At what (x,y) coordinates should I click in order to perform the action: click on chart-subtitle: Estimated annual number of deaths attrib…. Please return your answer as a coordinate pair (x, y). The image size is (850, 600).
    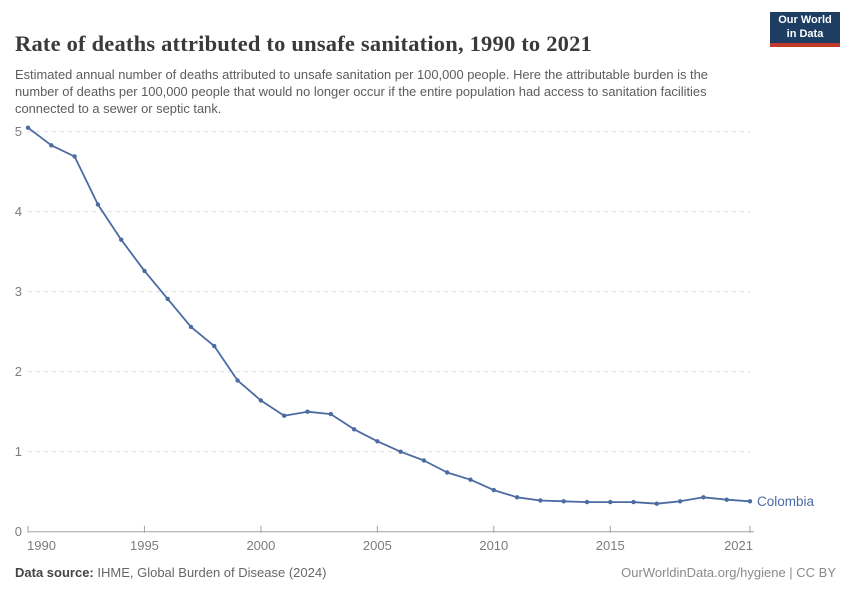
    Looking at the image, I should click on (361, 91).